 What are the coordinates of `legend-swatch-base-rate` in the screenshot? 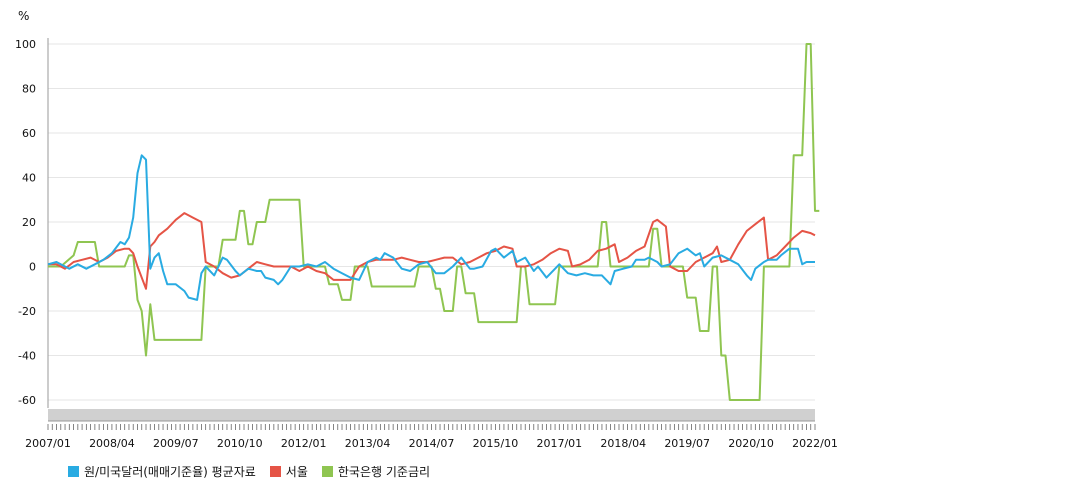 It's located at (327, 471).